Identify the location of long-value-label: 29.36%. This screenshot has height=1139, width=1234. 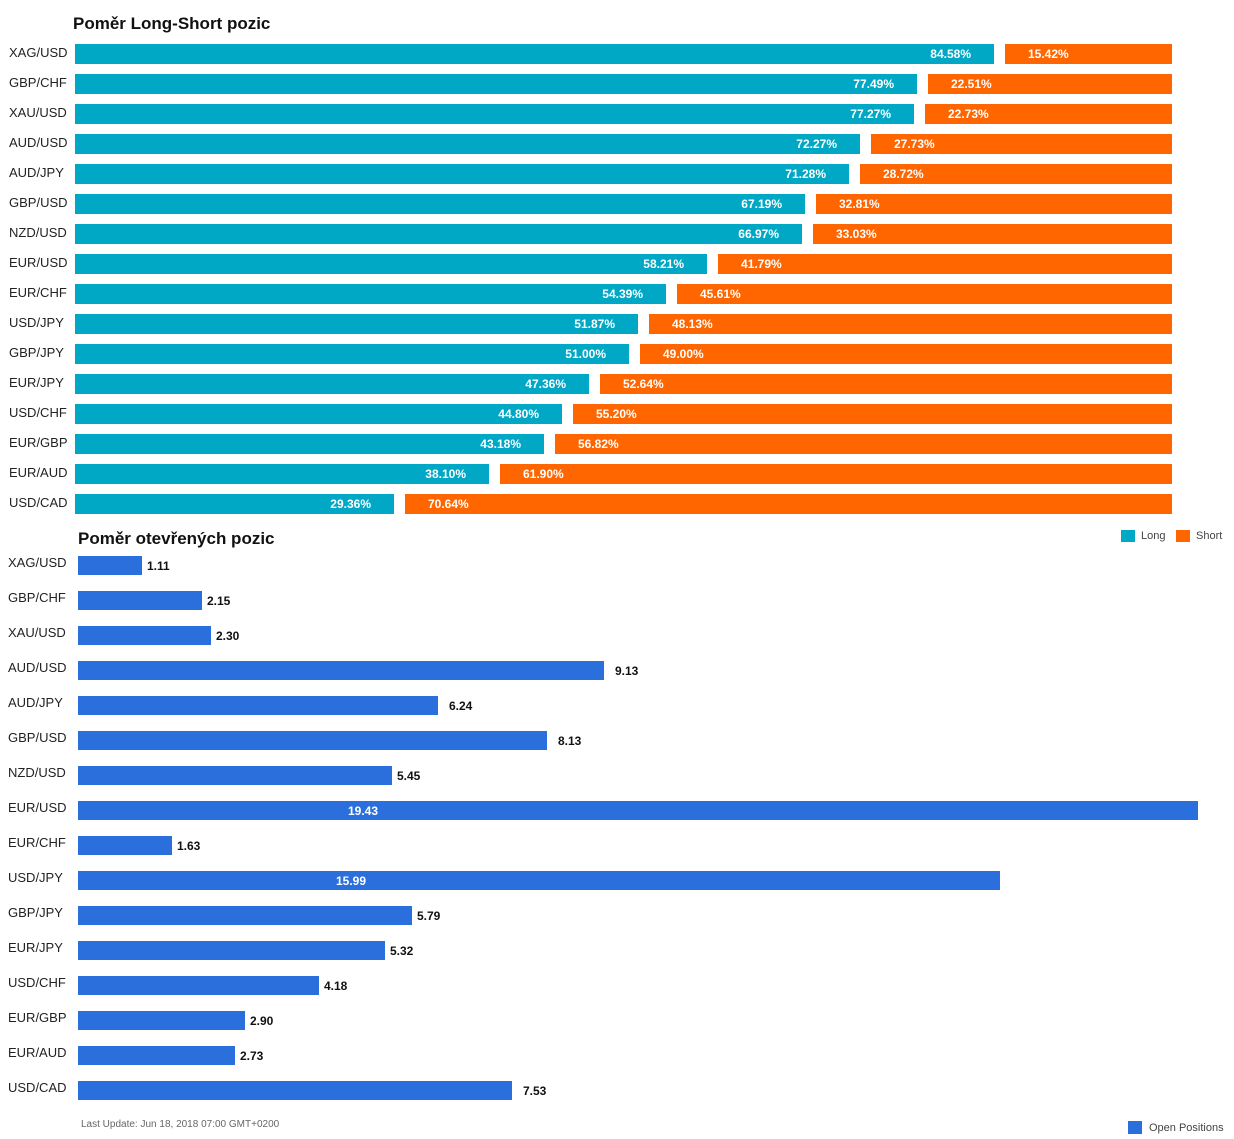
(350, 504).